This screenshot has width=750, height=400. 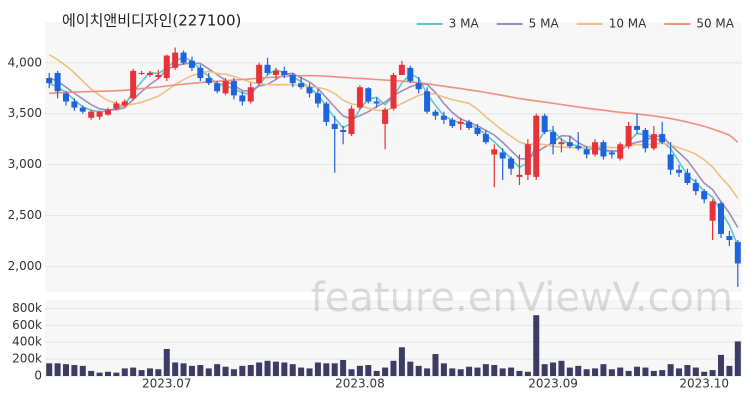 I want to click on y-tick-label: 2,000, so click(x=25, y=266).